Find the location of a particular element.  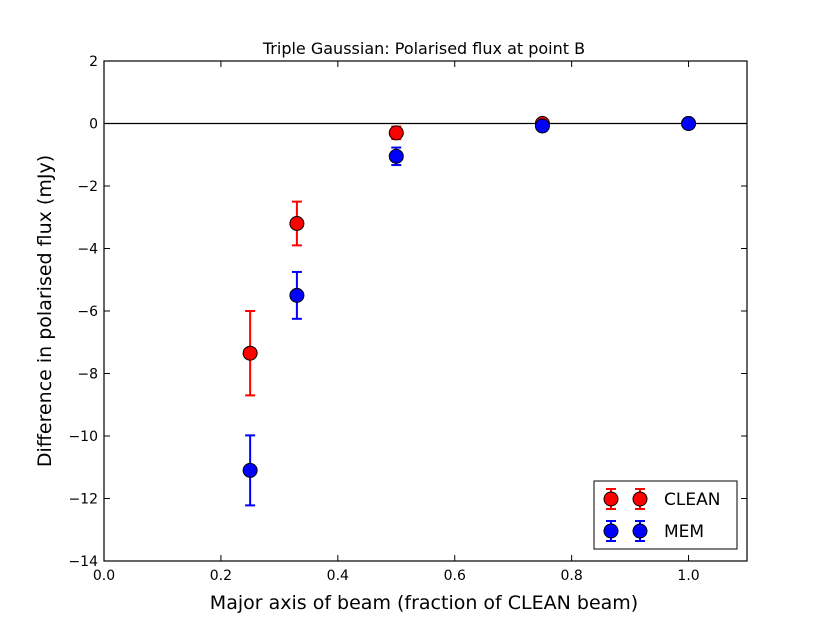

legend: CLEAN MEM is located at coordinates (665, 515).